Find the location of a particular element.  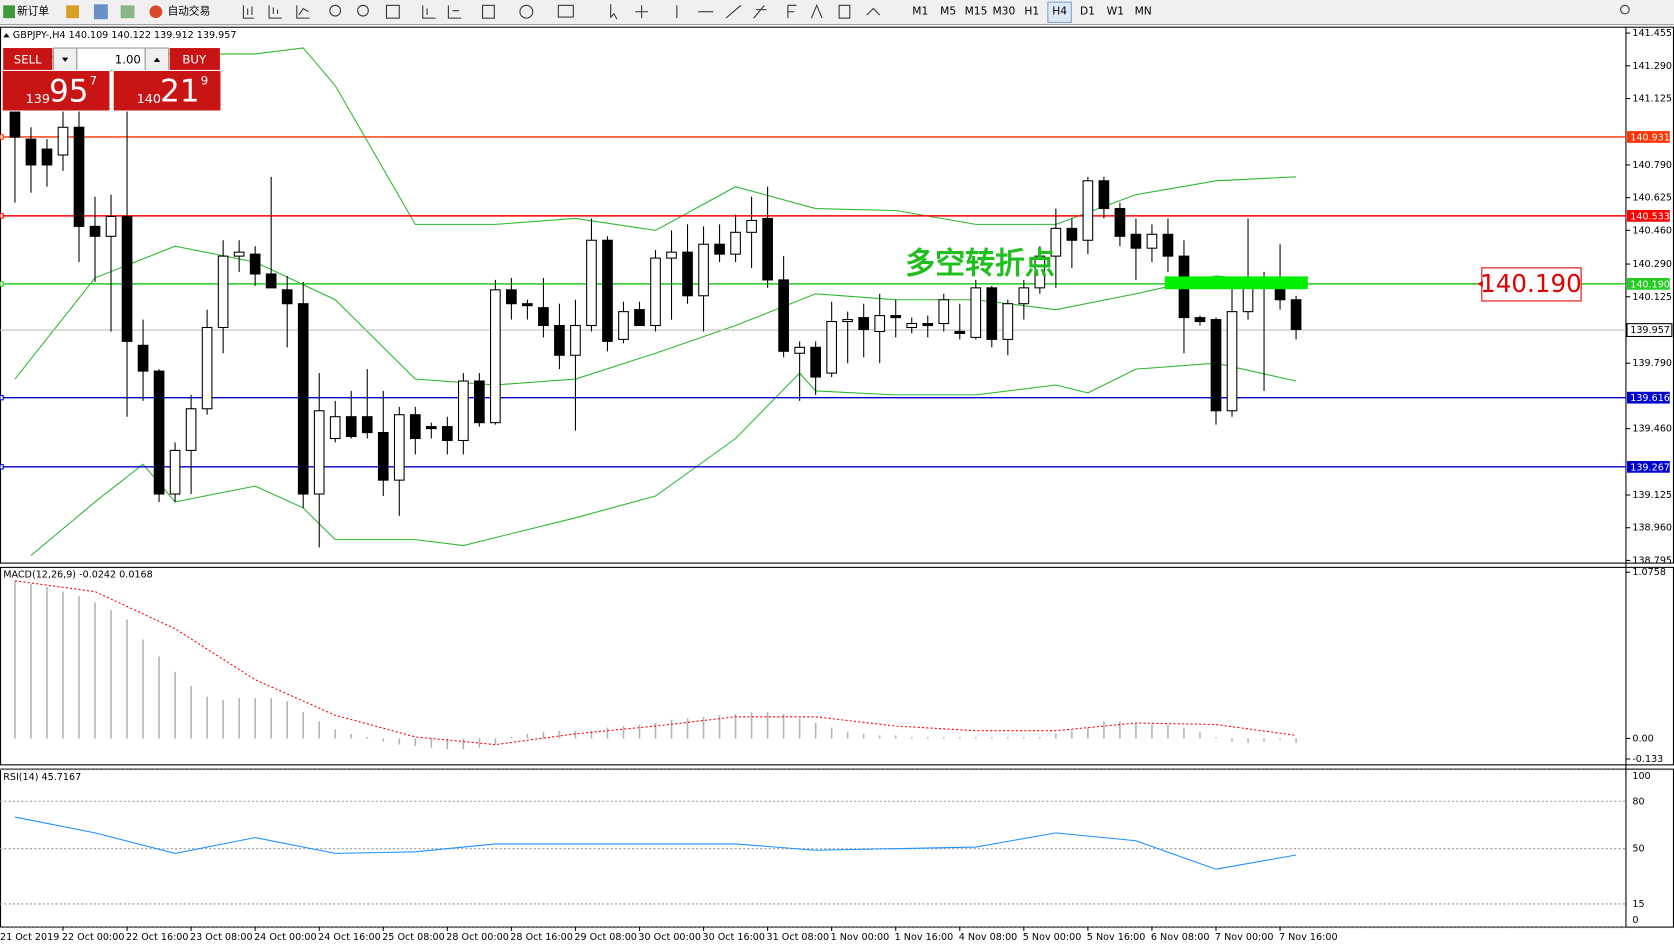

y-tick-label: 138.795 is located at coordinates (1652, 560).